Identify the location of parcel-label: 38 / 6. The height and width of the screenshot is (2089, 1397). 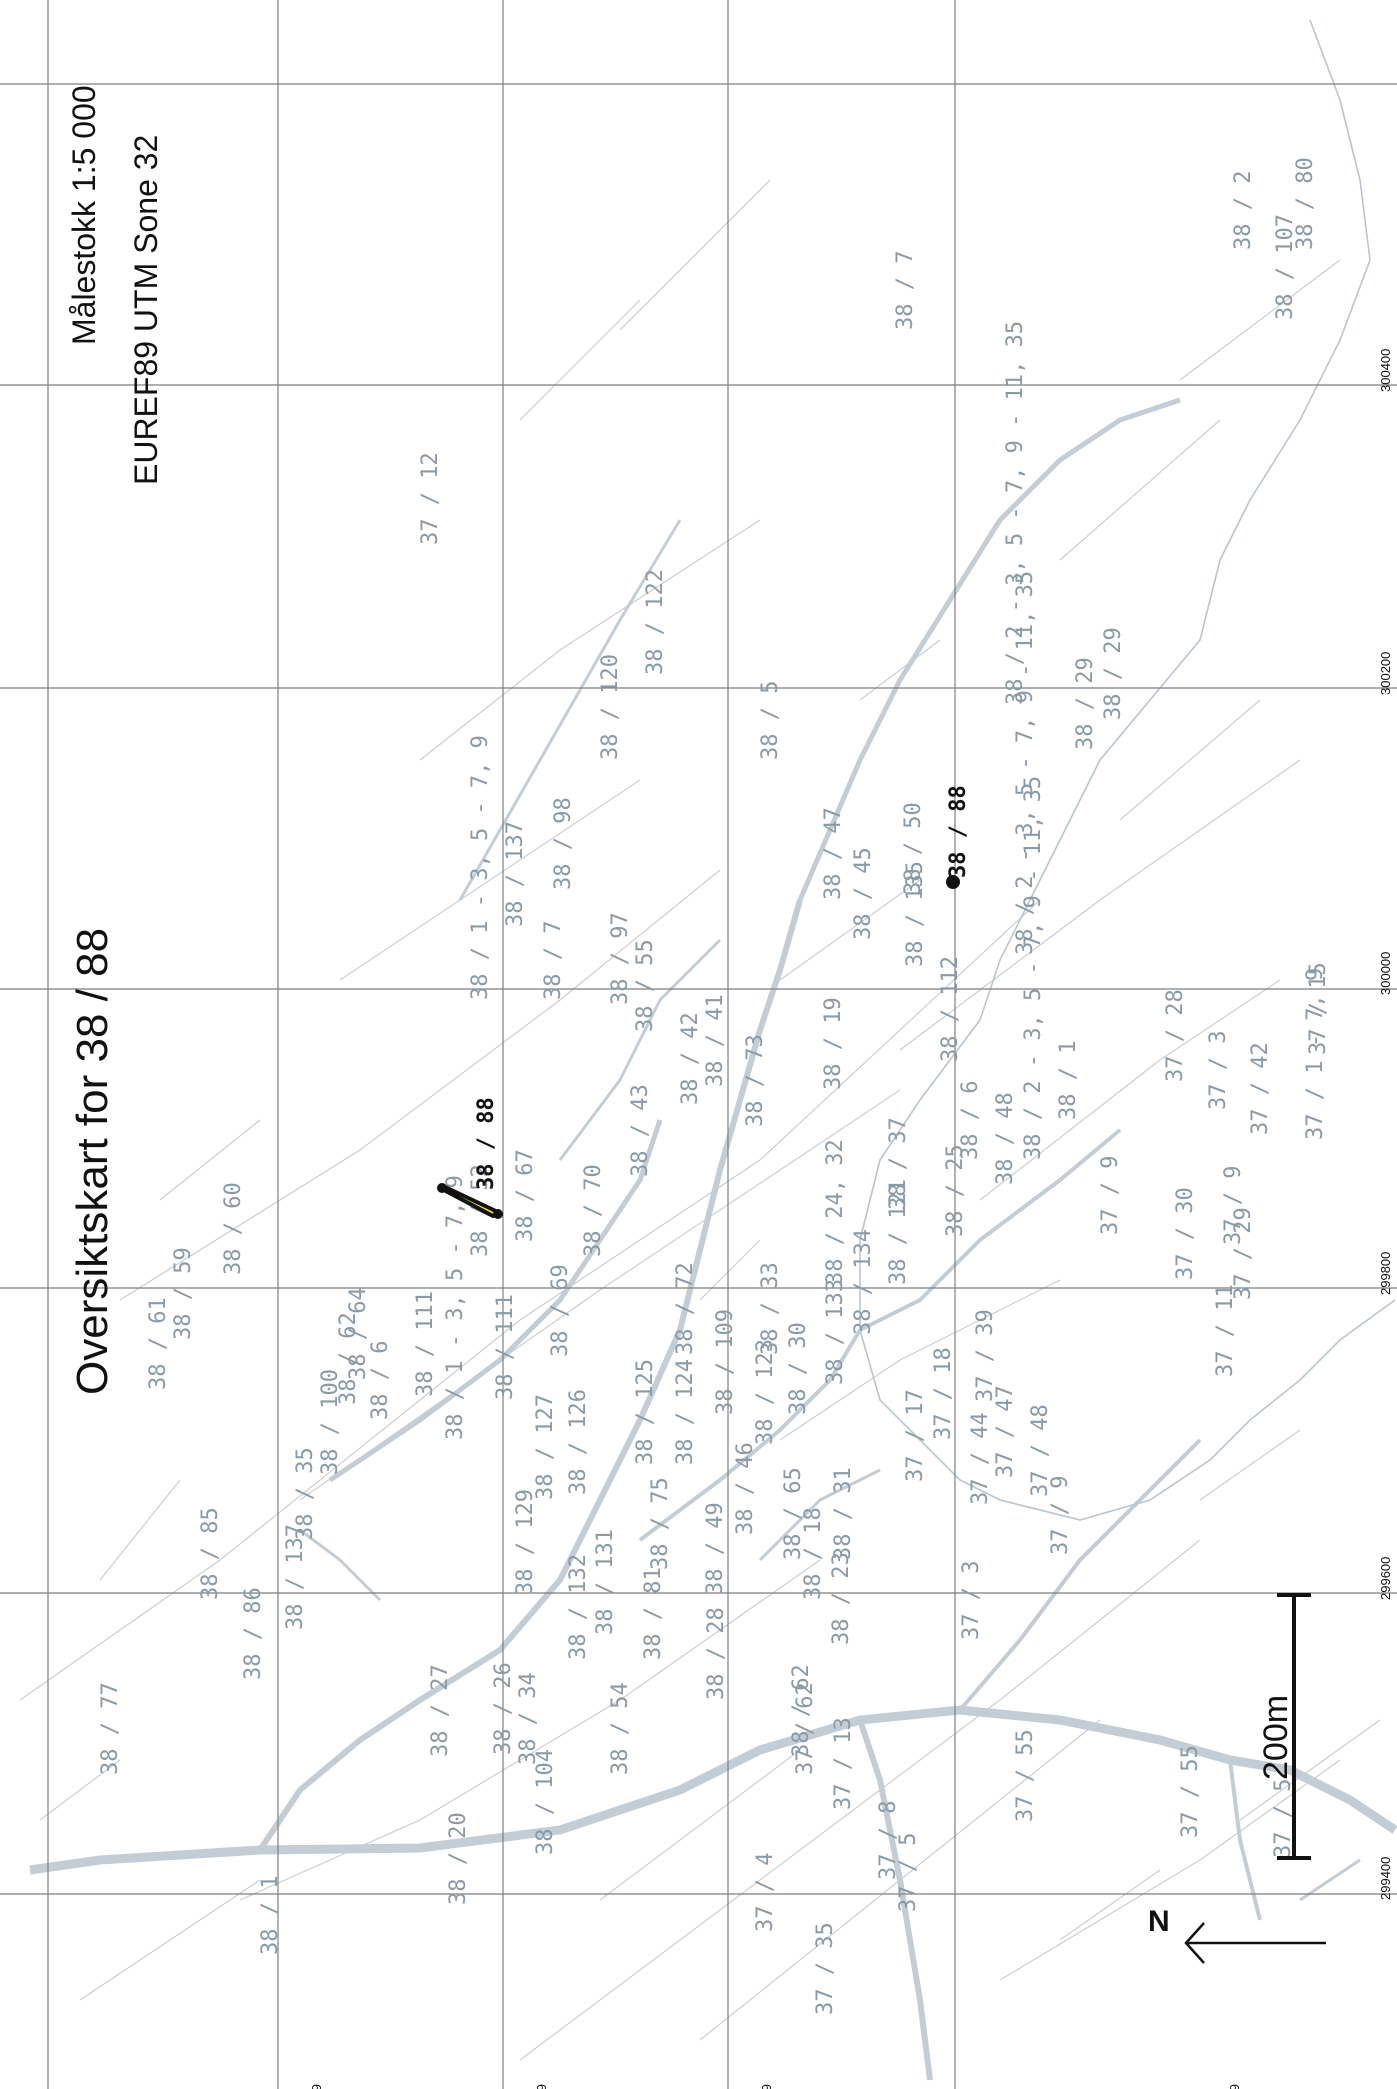
(380, 1380).